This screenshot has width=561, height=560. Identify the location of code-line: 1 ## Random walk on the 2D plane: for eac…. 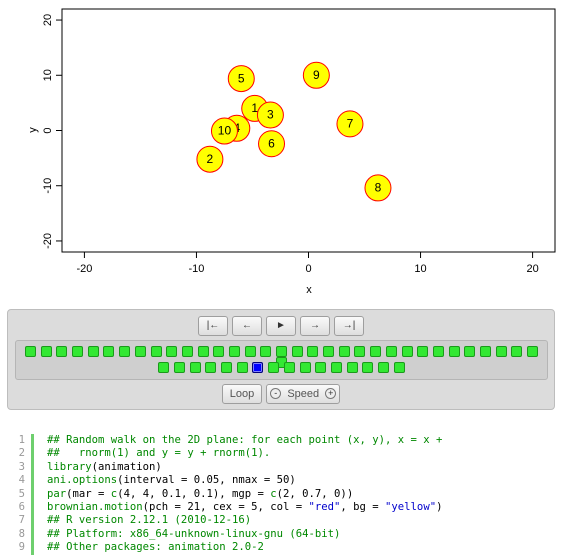
(280, 441).